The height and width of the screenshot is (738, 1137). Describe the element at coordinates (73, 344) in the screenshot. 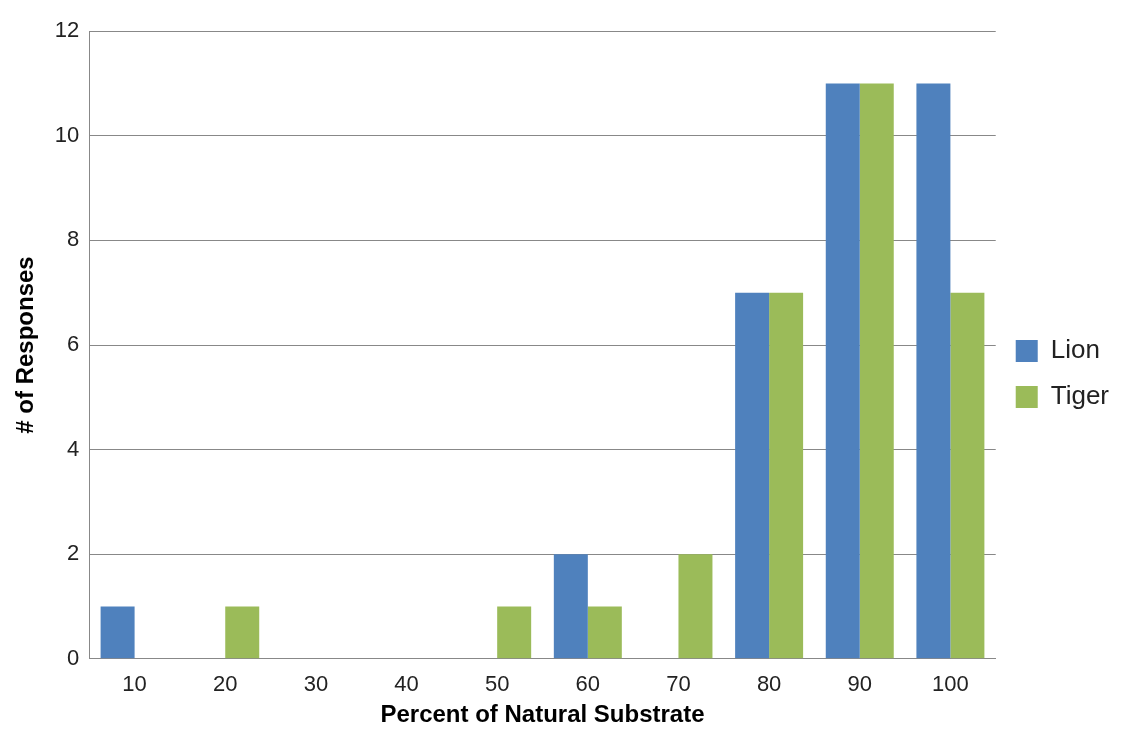

I see `y-tick-label: 6` at that location.